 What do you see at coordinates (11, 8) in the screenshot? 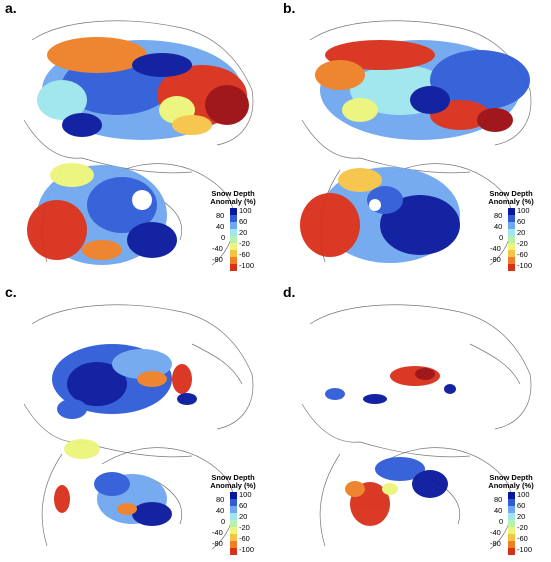
I see `panel-label-a: a.` at bounding box center [11, 8].